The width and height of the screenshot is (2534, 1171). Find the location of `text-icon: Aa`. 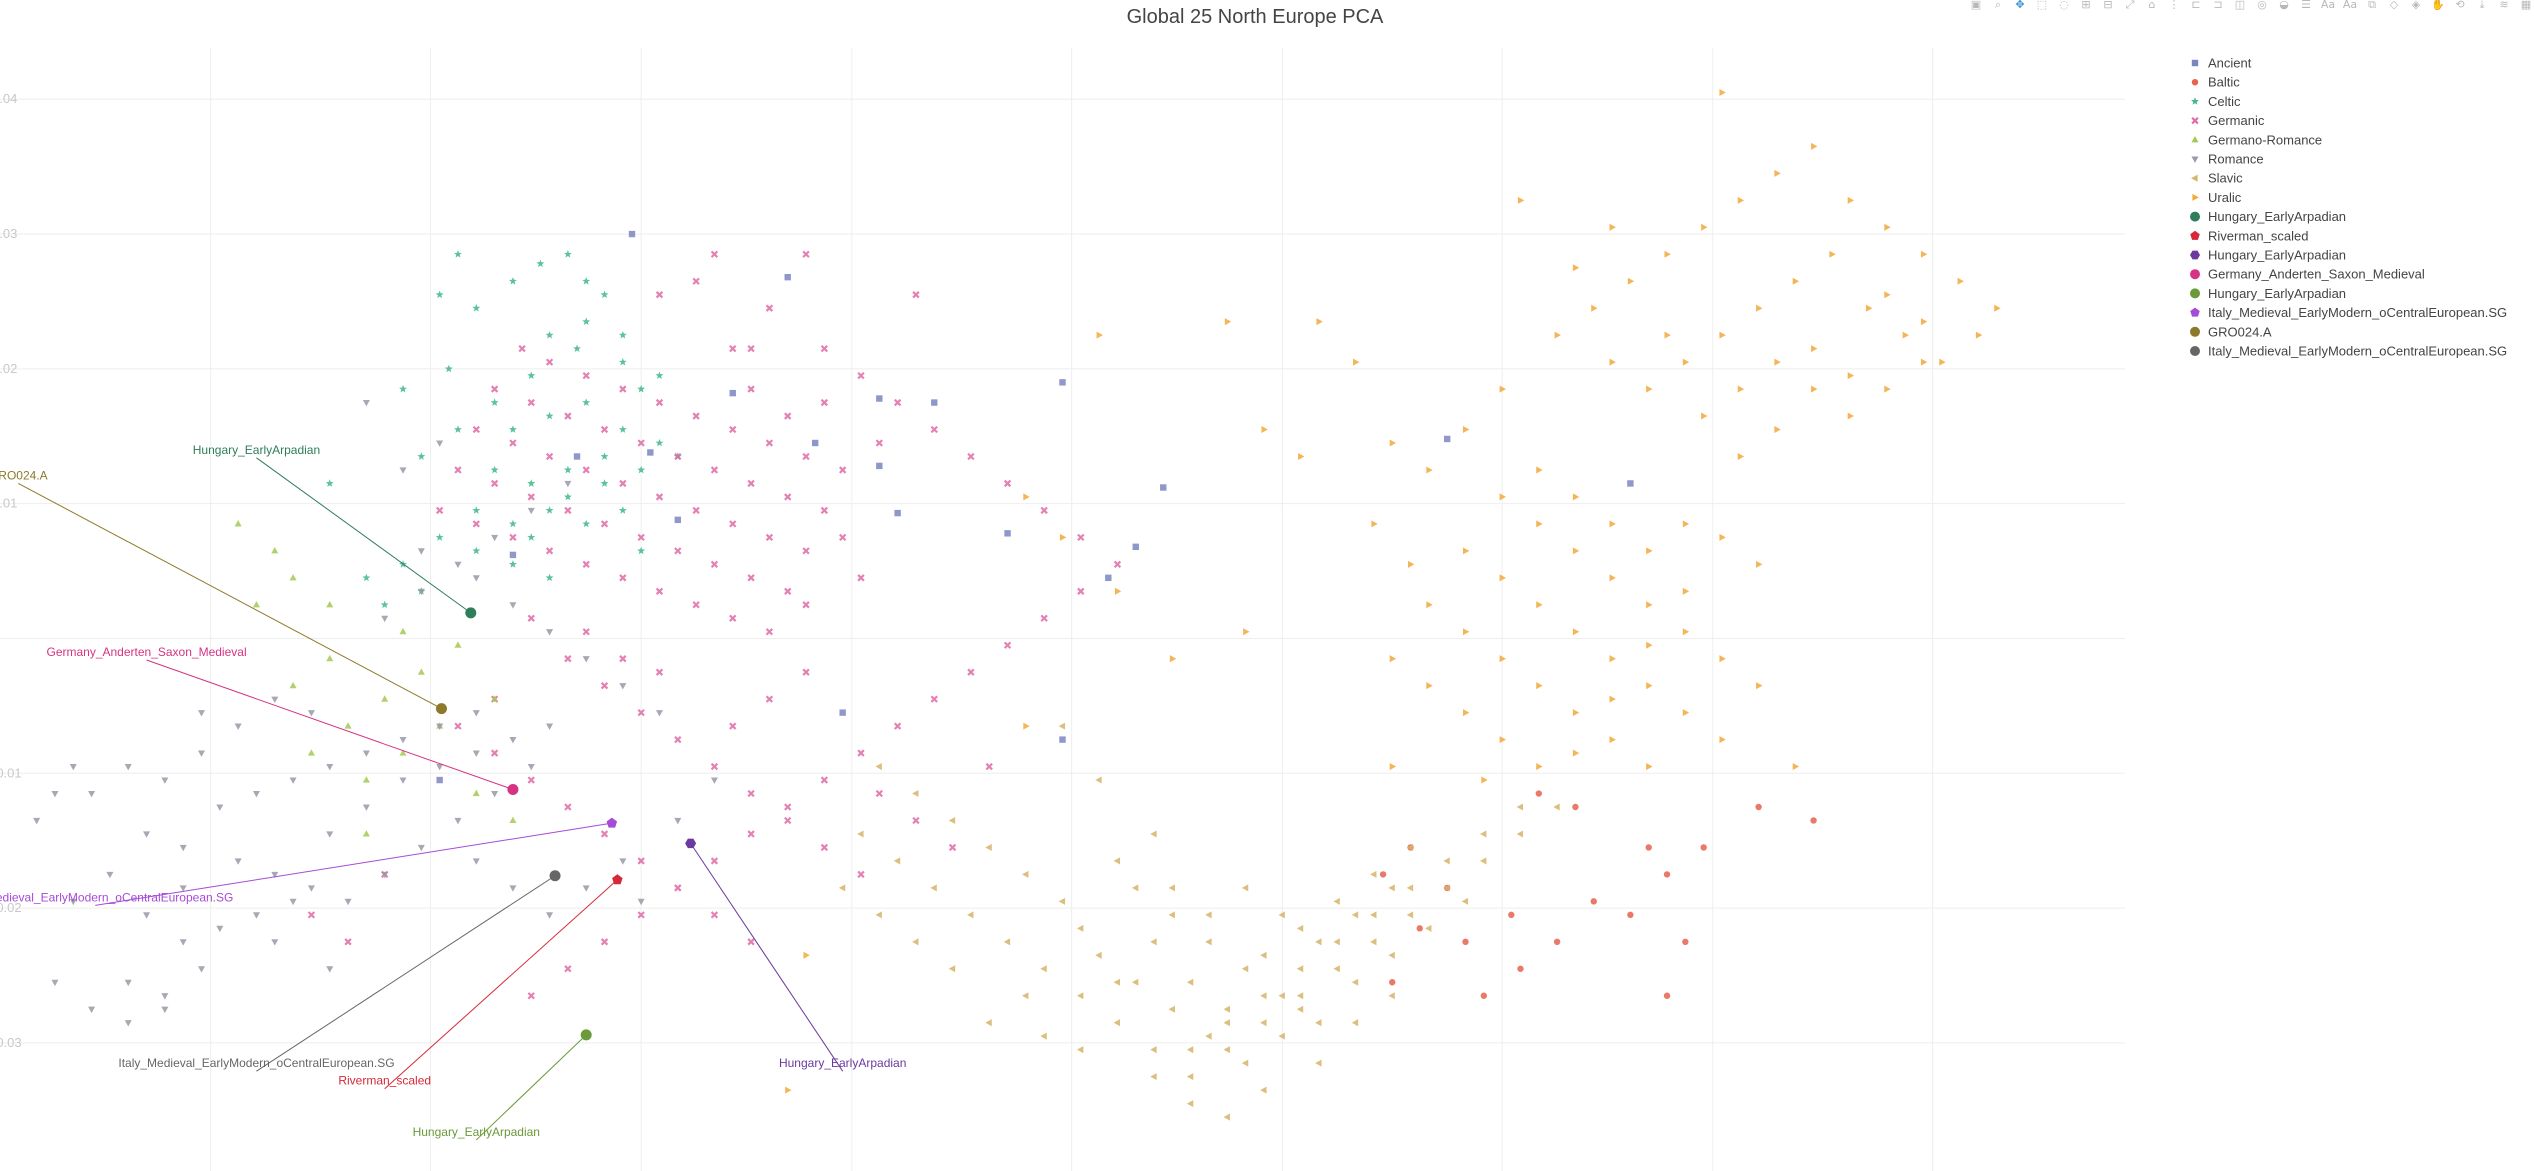

text-icon: Aa is located at coordinates (2328, 5).